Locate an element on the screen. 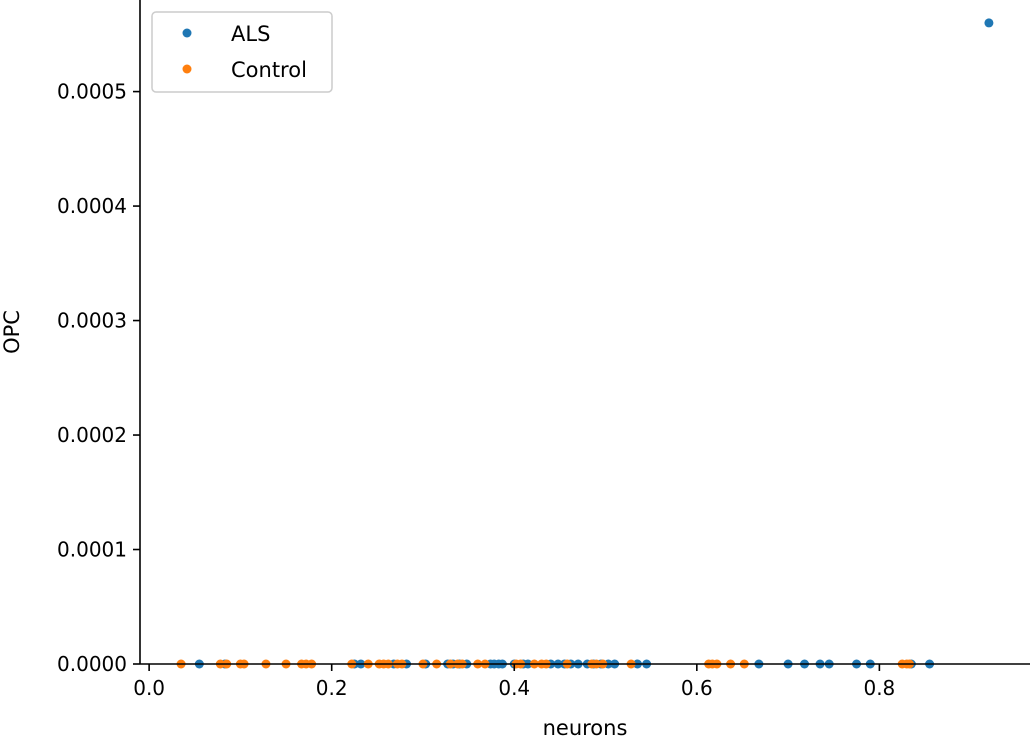  x-tick-label: 0.6 is located at coordinates (697, 688).